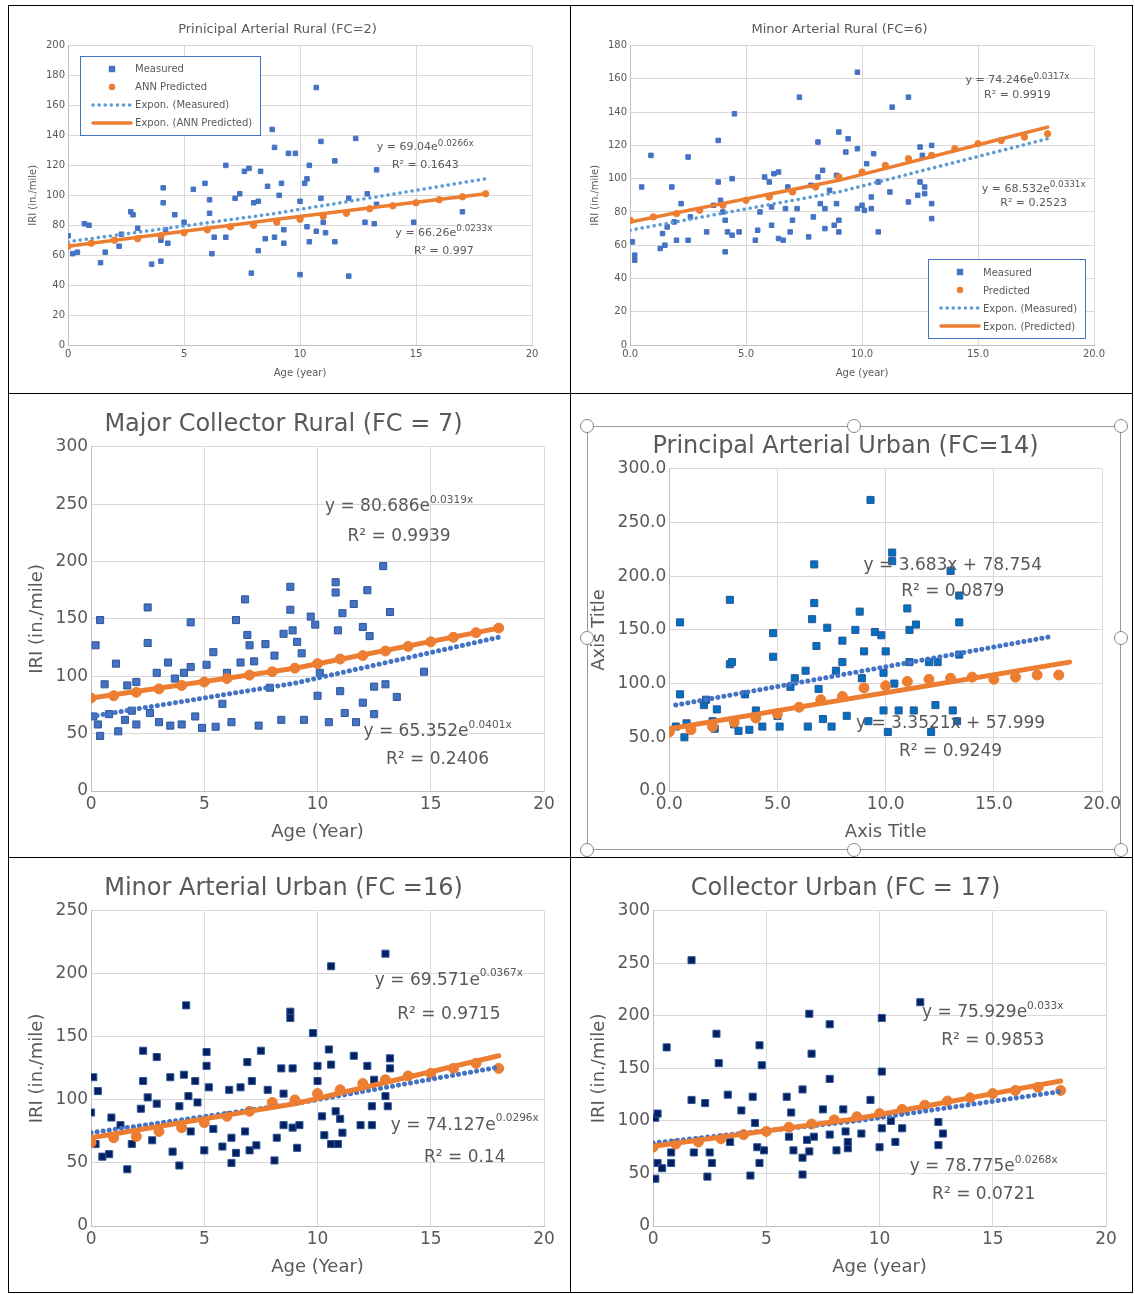 This screenshot has width=1135, height=1294. What do you see at coordinates (437, 758) in the screenshot?
I see `annotation: R² = 0.2406` at bounding box center [437, 758].